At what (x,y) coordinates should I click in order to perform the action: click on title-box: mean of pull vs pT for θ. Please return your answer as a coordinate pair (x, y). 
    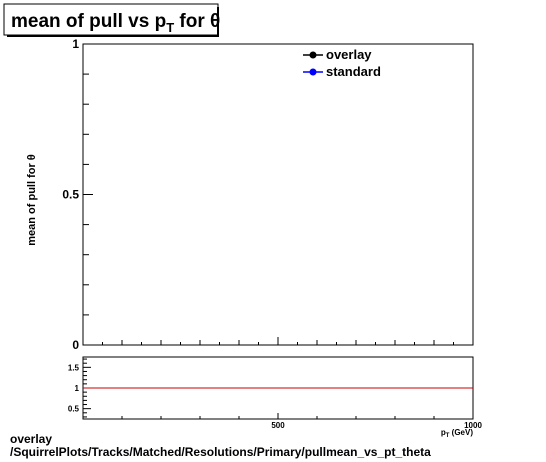
    Looking at the image, I should click on (111, 20).